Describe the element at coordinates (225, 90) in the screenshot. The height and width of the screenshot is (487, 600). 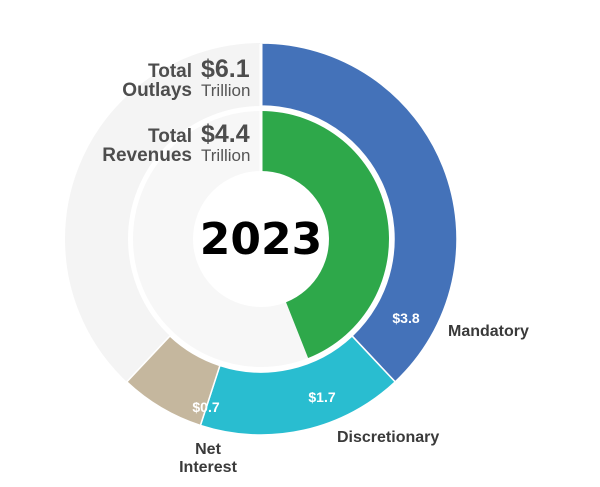
I see `outlays-unit: Trillion` at that location.